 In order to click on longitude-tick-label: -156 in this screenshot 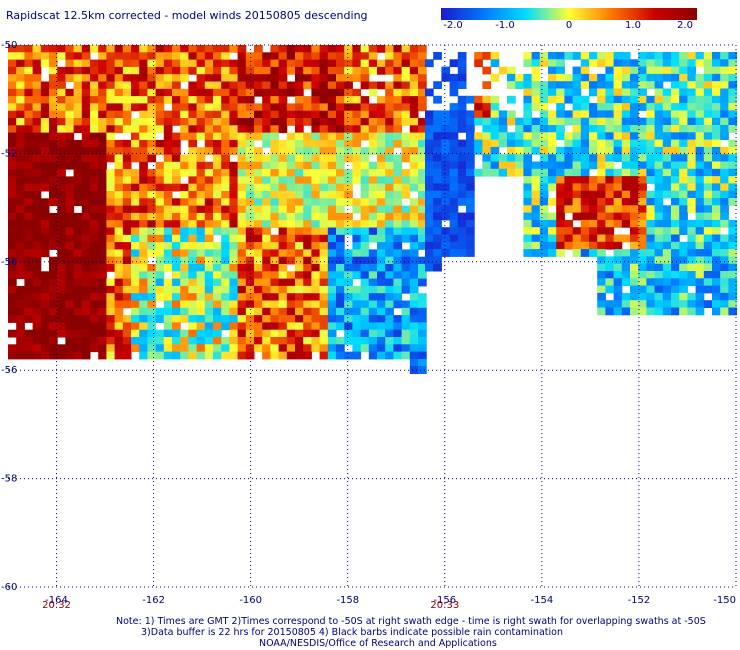, I will do `click(444, 600)`.